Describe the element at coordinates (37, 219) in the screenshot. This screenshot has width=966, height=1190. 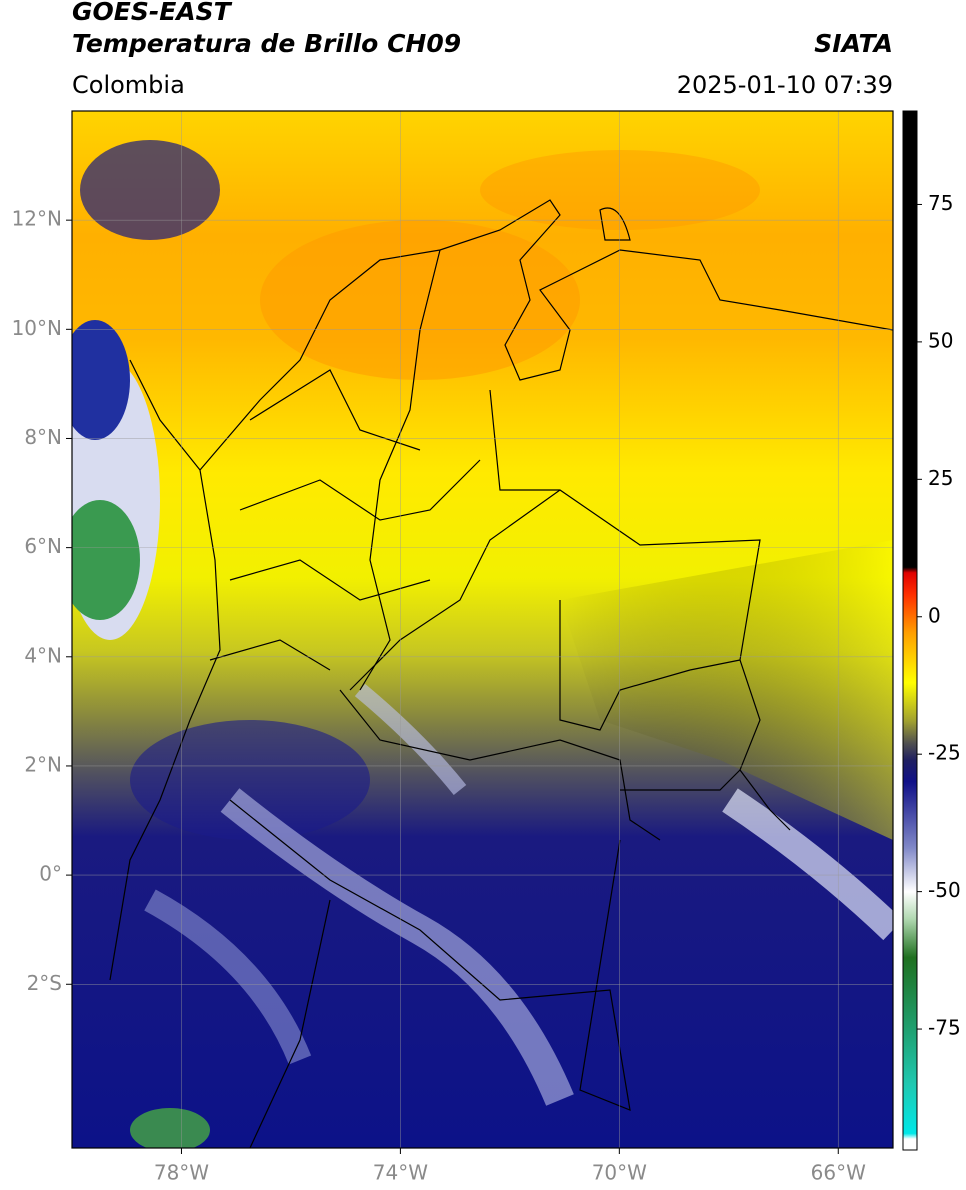
I see `y-tick-label: 12°N` at that location.